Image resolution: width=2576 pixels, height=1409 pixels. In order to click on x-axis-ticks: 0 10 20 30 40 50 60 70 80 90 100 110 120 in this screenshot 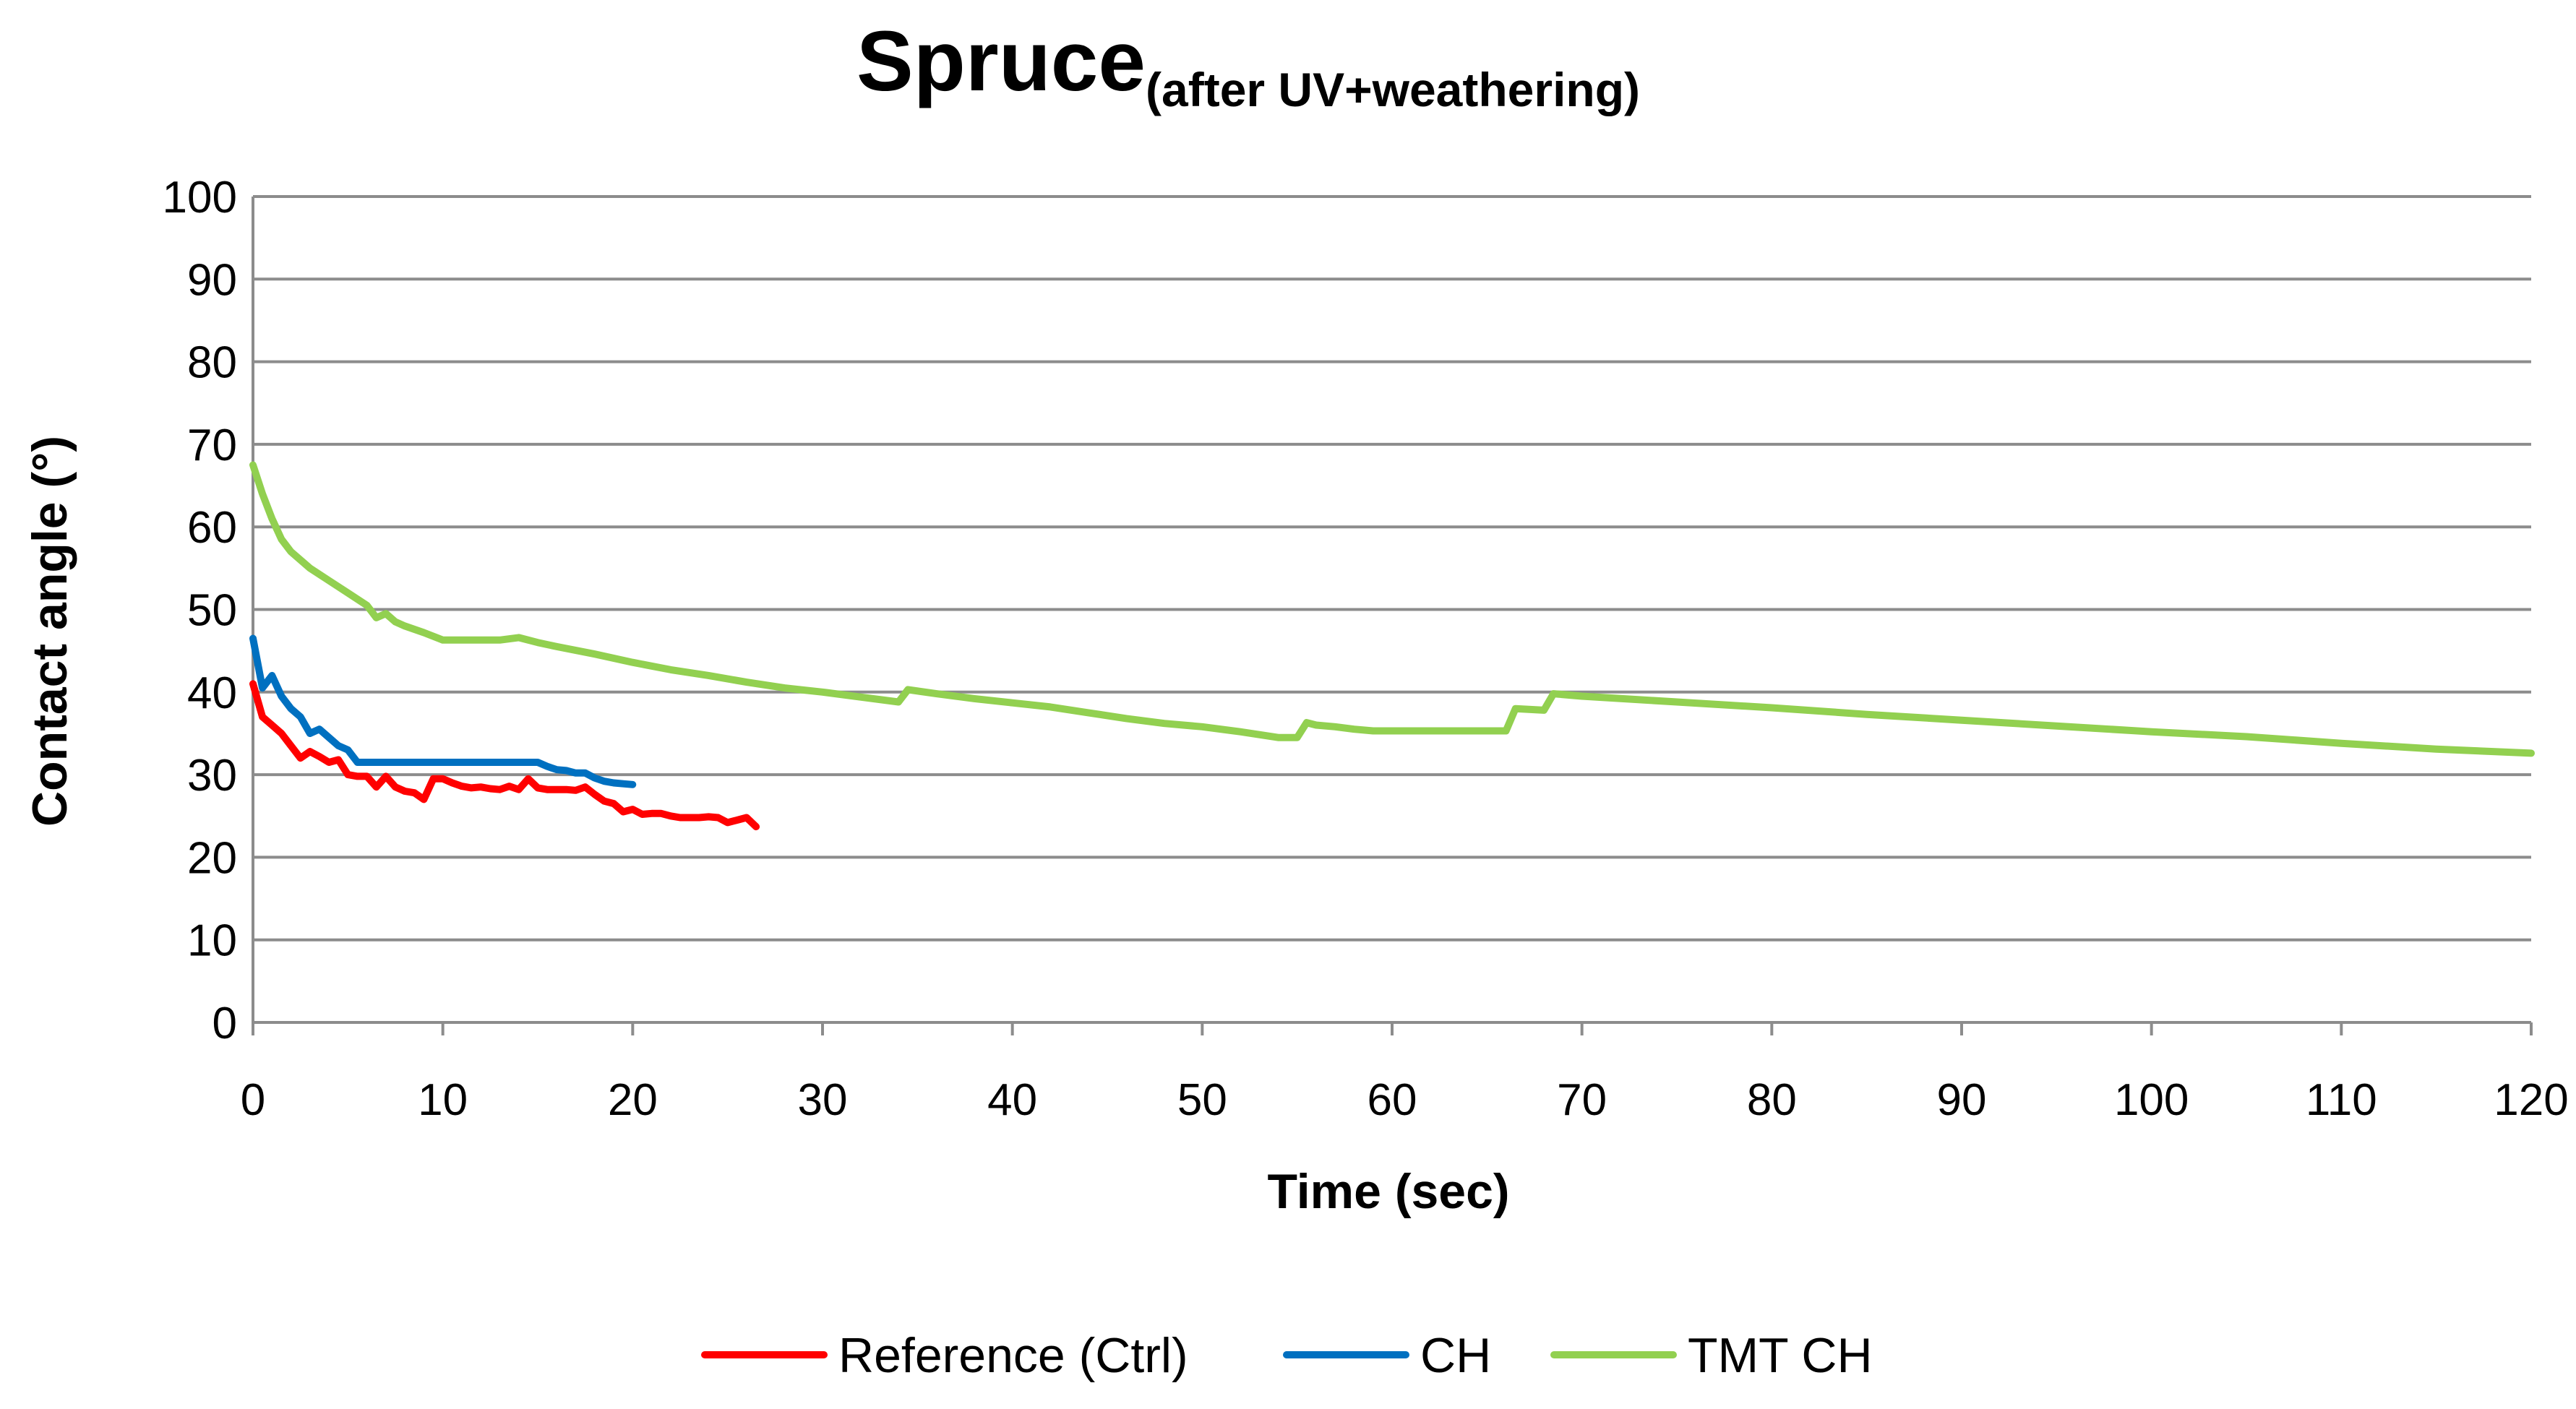, I will do `click(1405, 1073)`.